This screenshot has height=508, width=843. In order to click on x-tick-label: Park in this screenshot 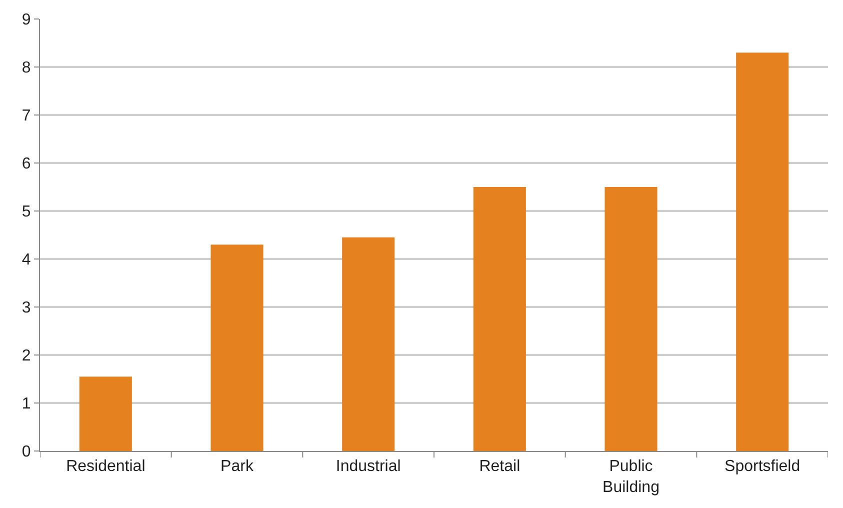, I will do `click(237, 467)`.